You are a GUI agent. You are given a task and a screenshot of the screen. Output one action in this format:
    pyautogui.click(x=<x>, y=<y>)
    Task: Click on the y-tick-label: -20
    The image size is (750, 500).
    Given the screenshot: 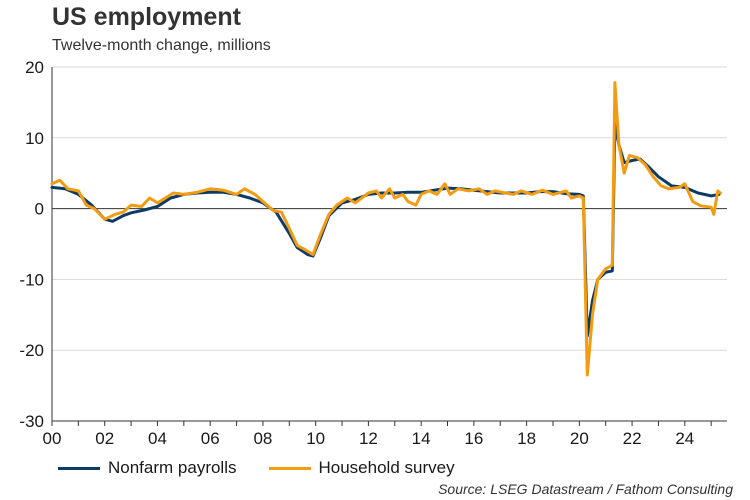 What is the action you would take?
    pyautogui.click(x=31, y=350)
    